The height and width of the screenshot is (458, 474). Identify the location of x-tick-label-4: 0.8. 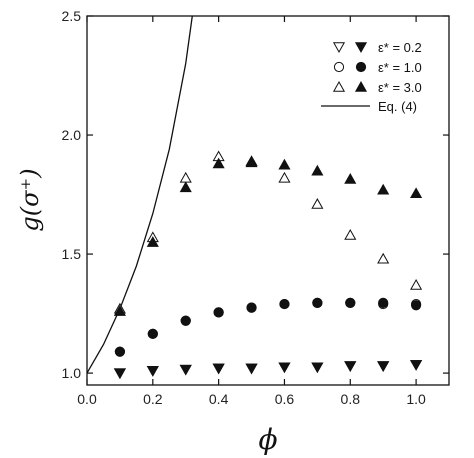
(351, 399).